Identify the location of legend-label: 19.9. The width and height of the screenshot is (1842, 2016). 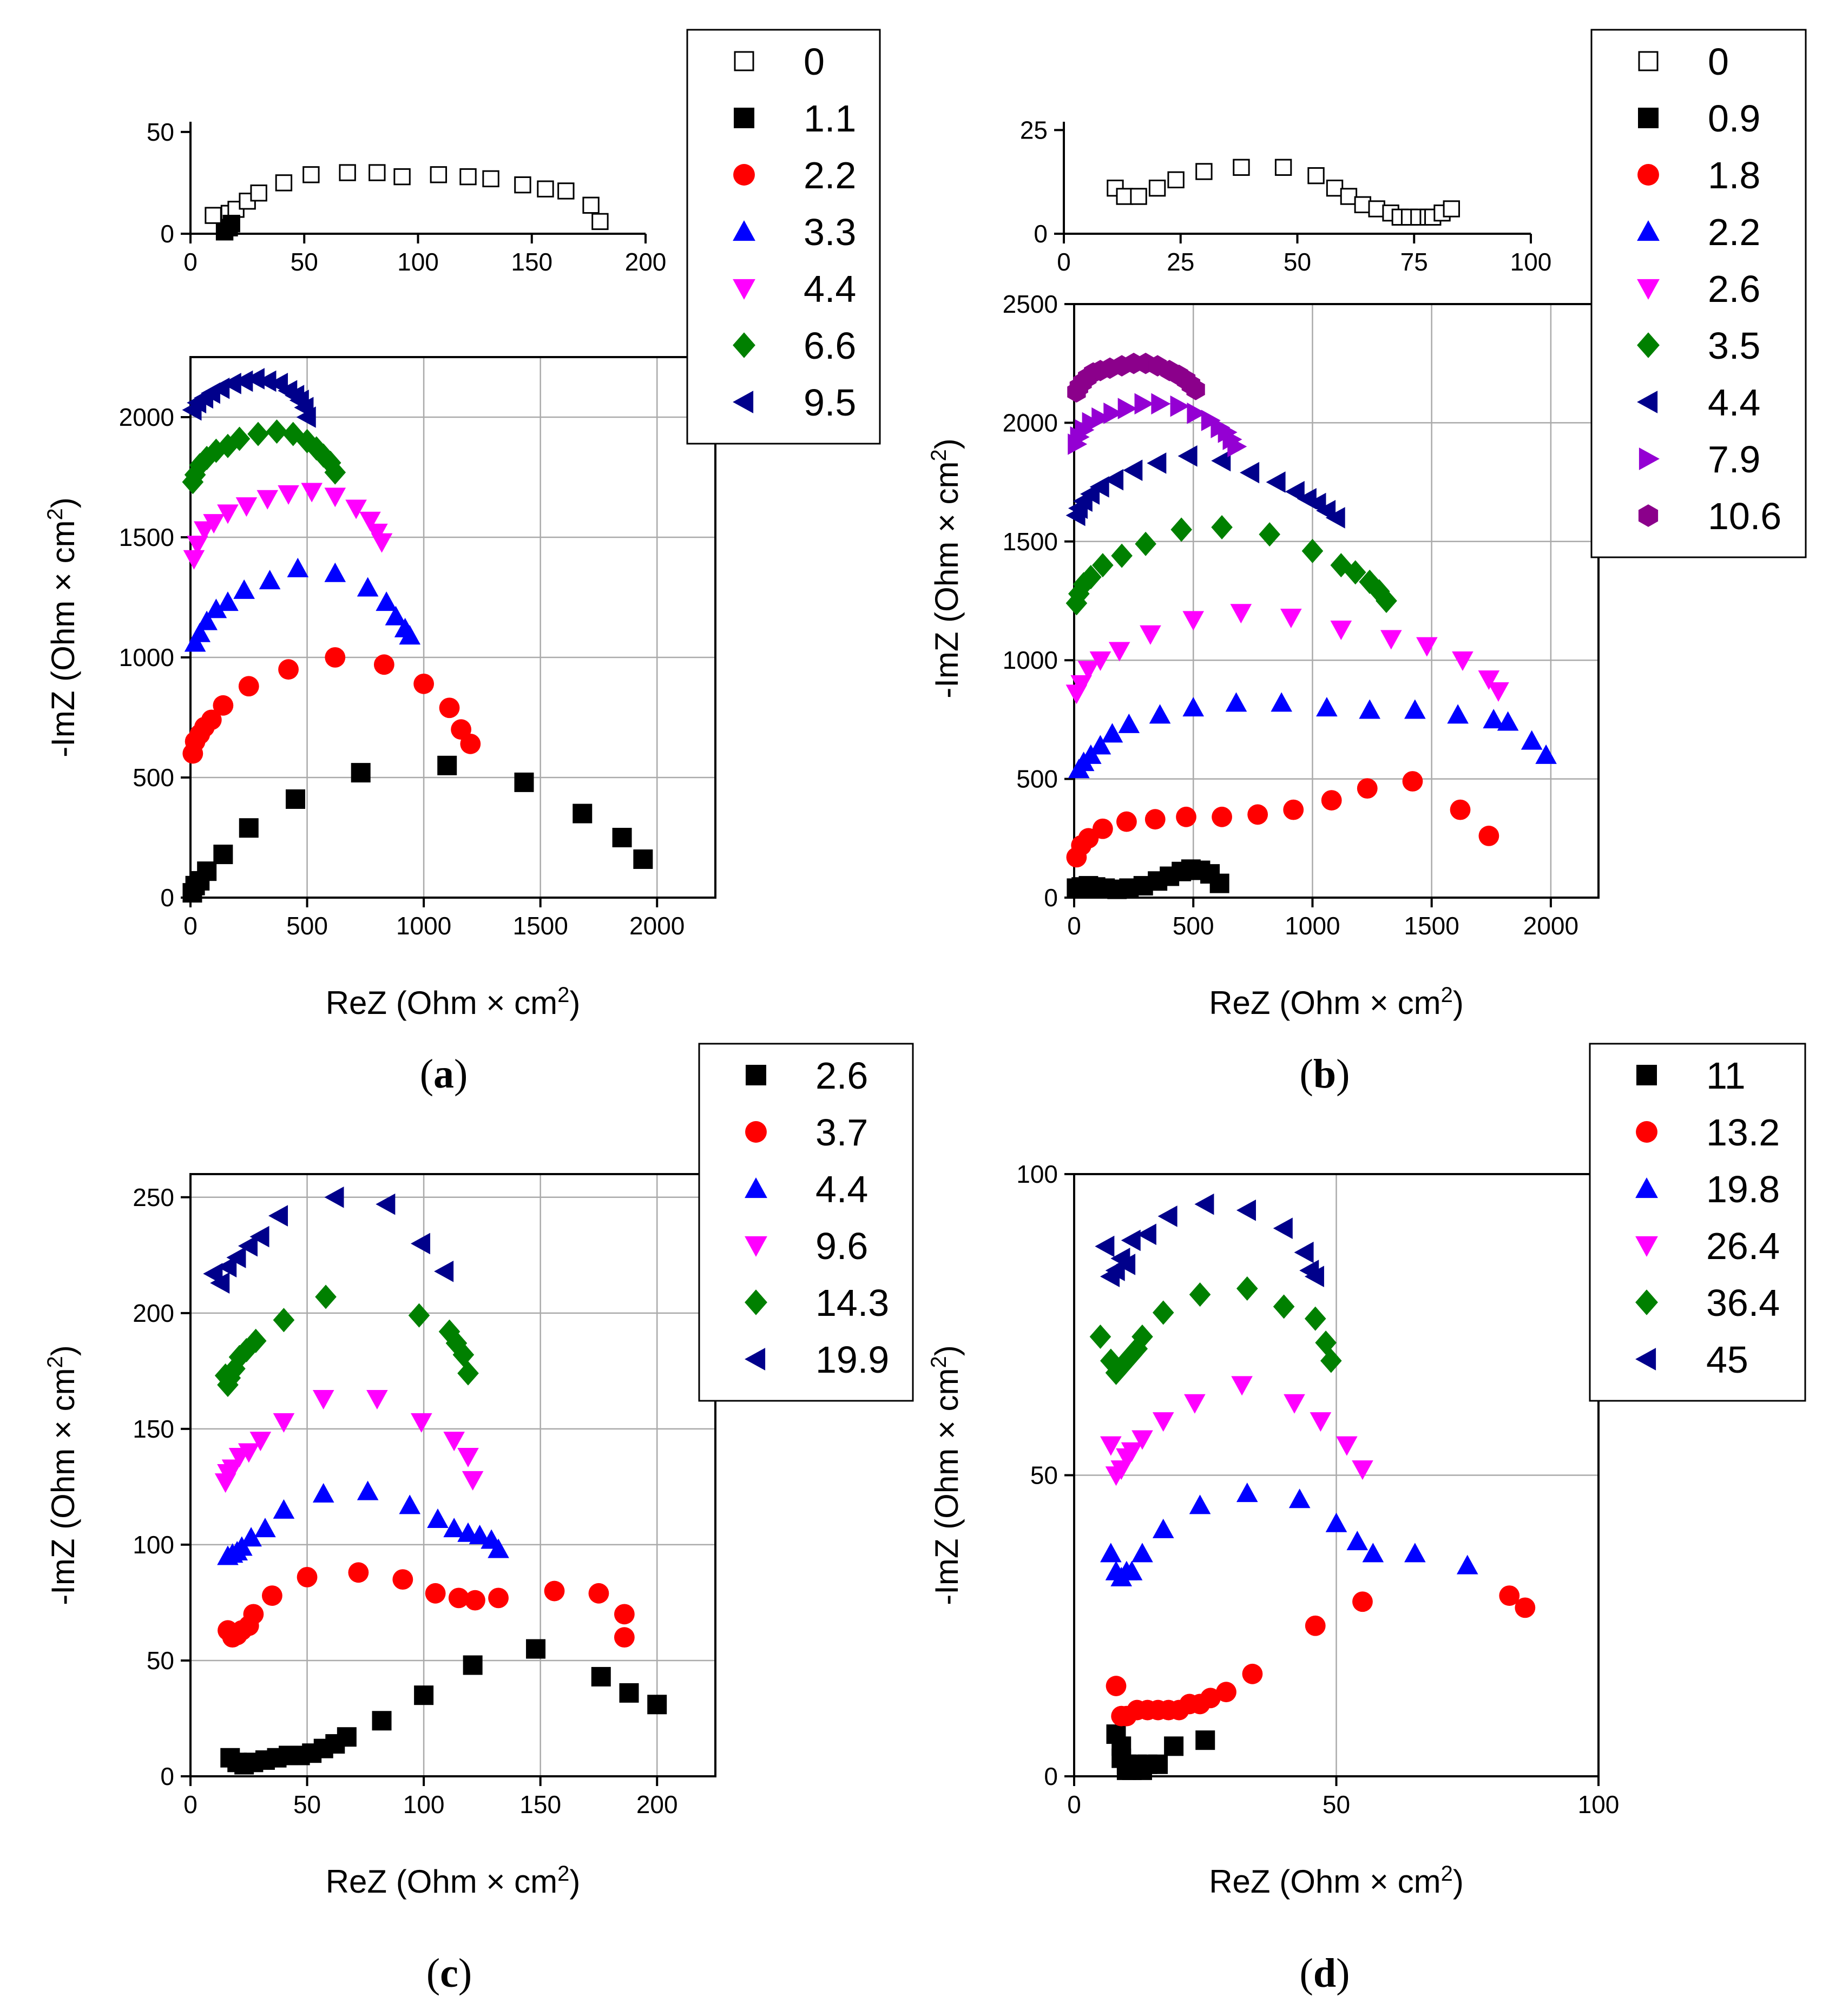
(852, 1360).